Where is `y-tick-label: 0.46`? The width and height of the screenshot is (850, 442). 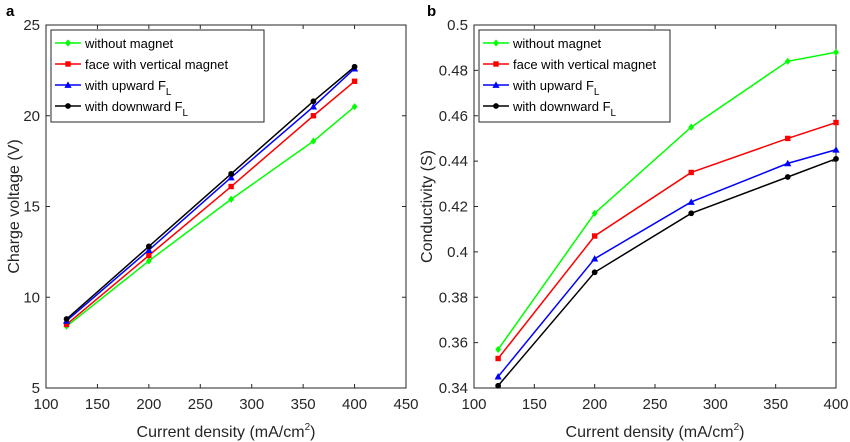
y-tick-label: 0.46 is located at coordinates (453, 116).